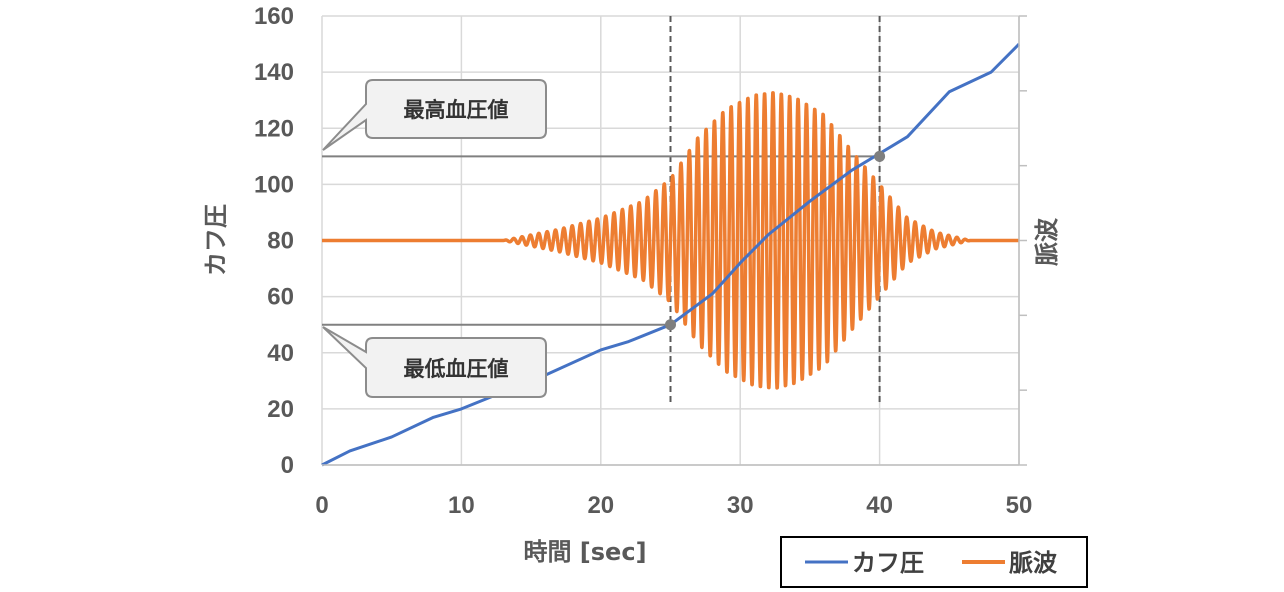 The height and width of the screenshot is (592, 1284). Describe the element at coordinates (775, 240) in the screenshot. I see `reference-markers` at that location.